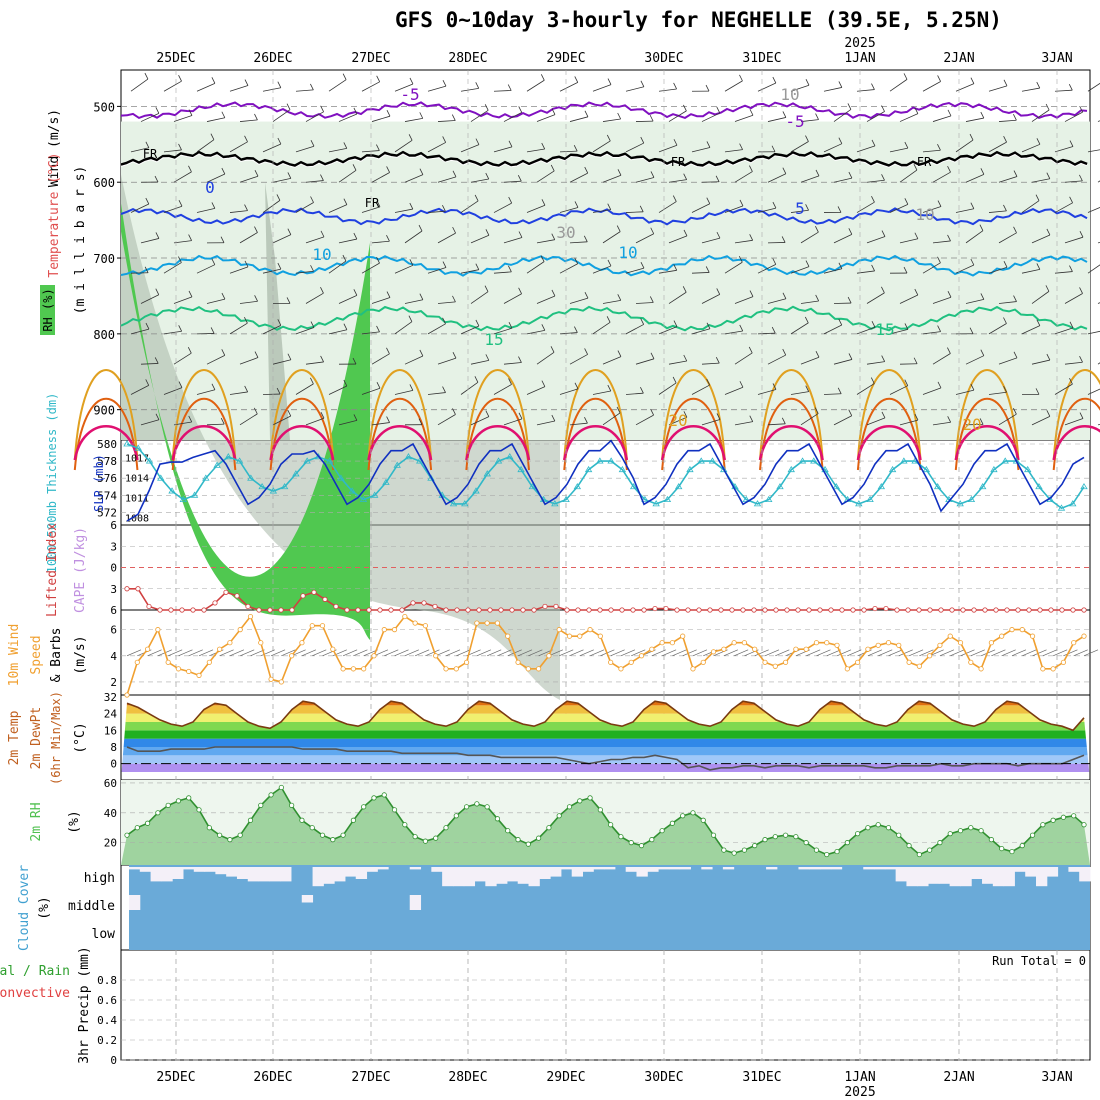  I want to click on y-tick-label: 700, so click(104, 259).